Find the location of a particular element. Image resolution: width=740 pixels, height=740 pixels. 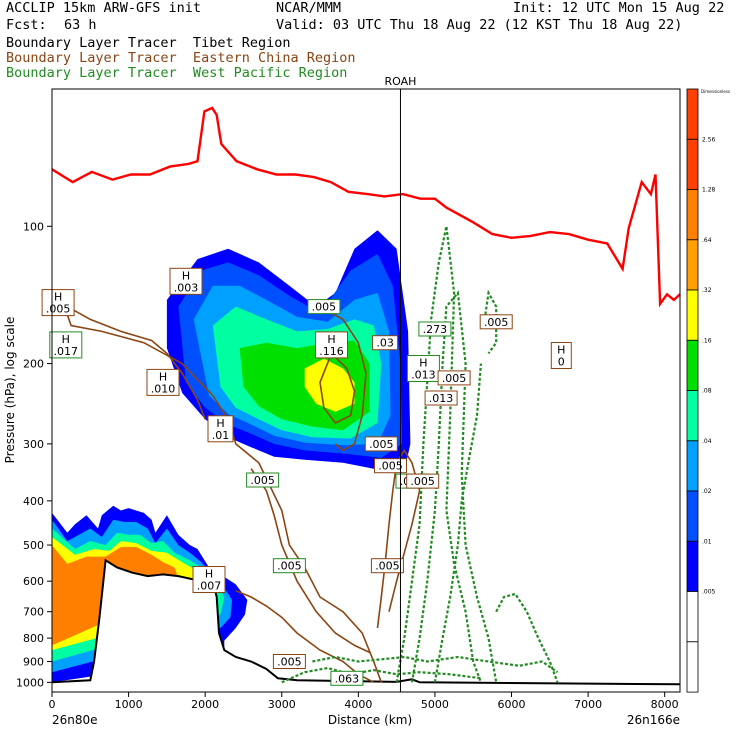

h-label-16: .005 is located at coordinates (390, 466).